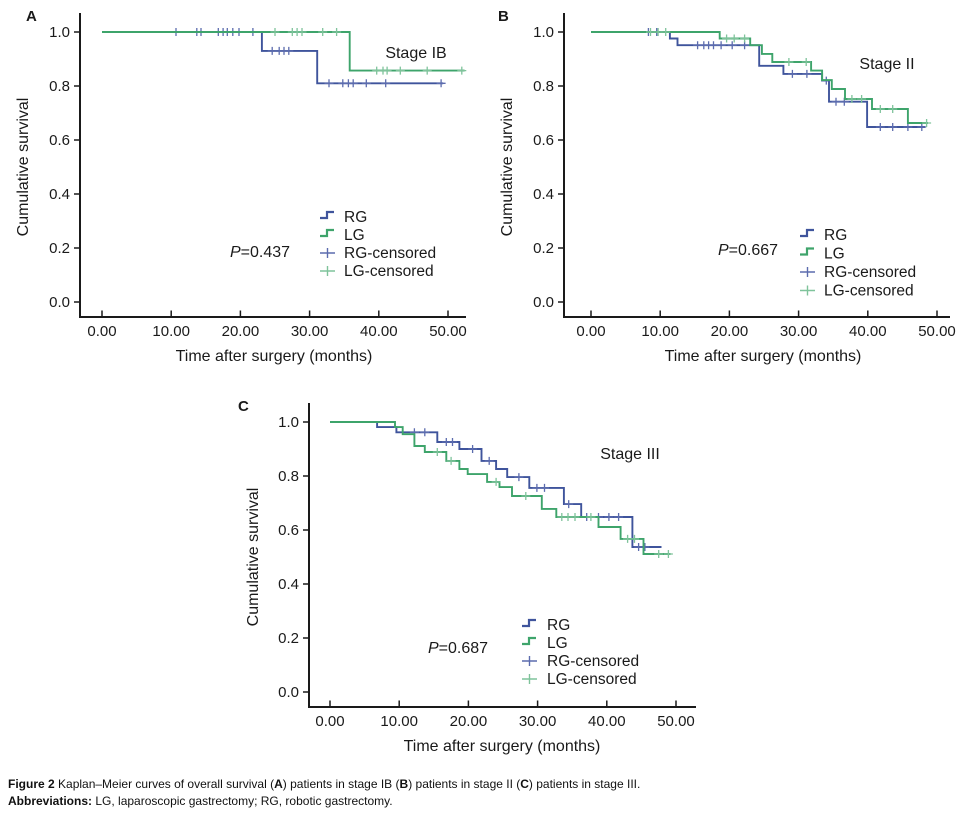 This screenshot has height=818, width=968. What do you see at coordinates (341, 784) in the screenshot?
I see `figure-caption-segment: ) patients in stage IB (` at bounding box center [341, 784].